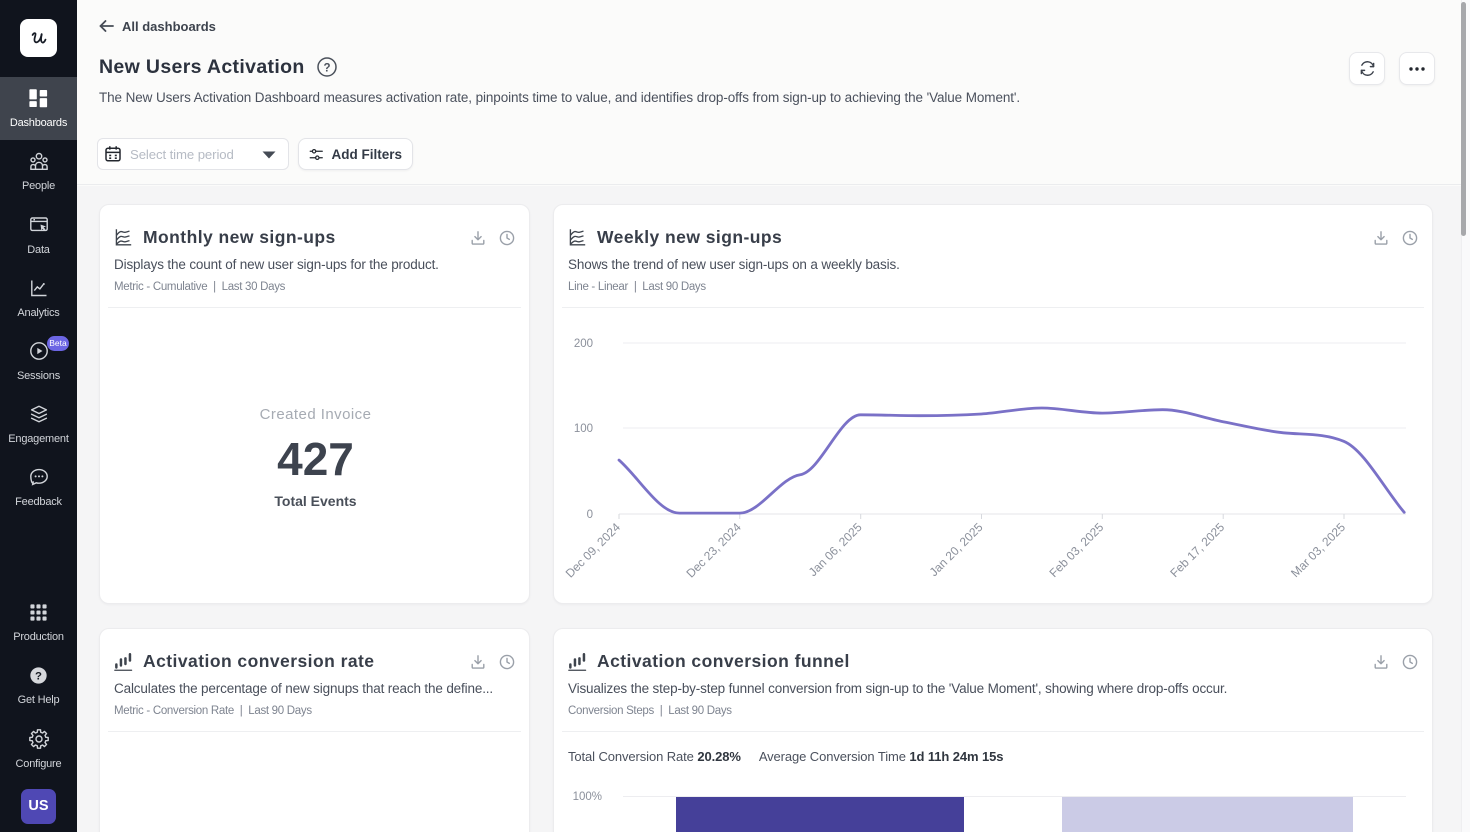 This screenshot has width=1470, height=832. What do you see at coordinates (583, 344) in the screenshot?
I see `svg-text: 200` at bounding box center [583, 344].